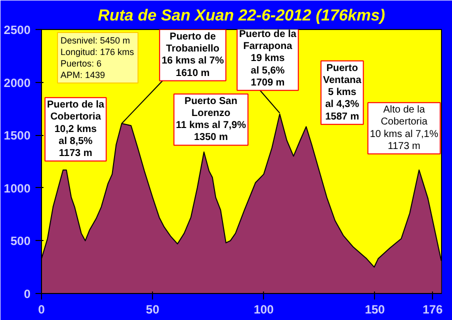 This screenshot has width=452, height=320. What do you see at coordinates (153, 309) in the screenshot?
I see `x-tick-label: 50` at bounding box center [153, 309].